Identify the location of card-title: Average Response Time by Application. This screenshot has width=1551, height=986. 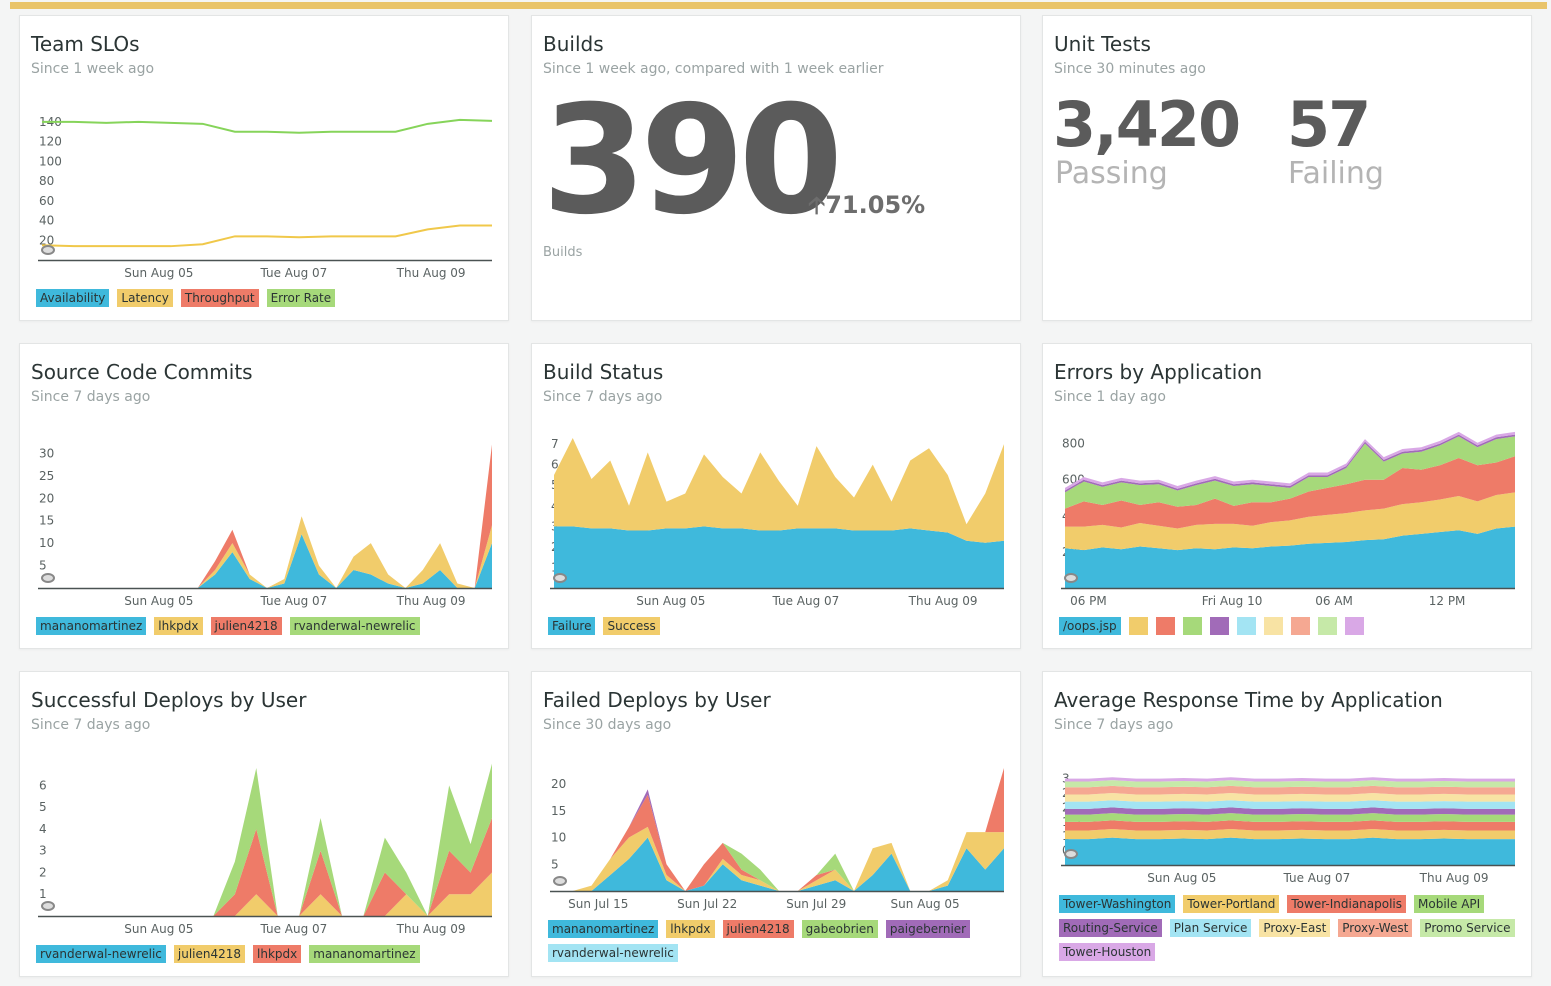
(1248, 700).